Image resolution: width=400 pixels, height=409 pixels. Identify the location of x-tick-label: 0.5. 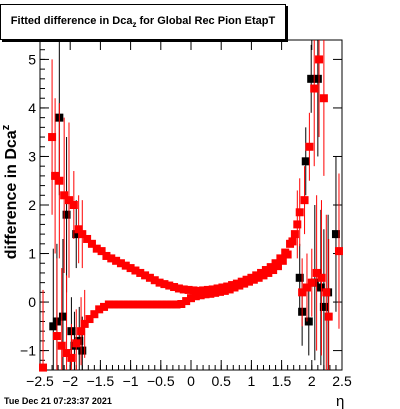
(221, 381).